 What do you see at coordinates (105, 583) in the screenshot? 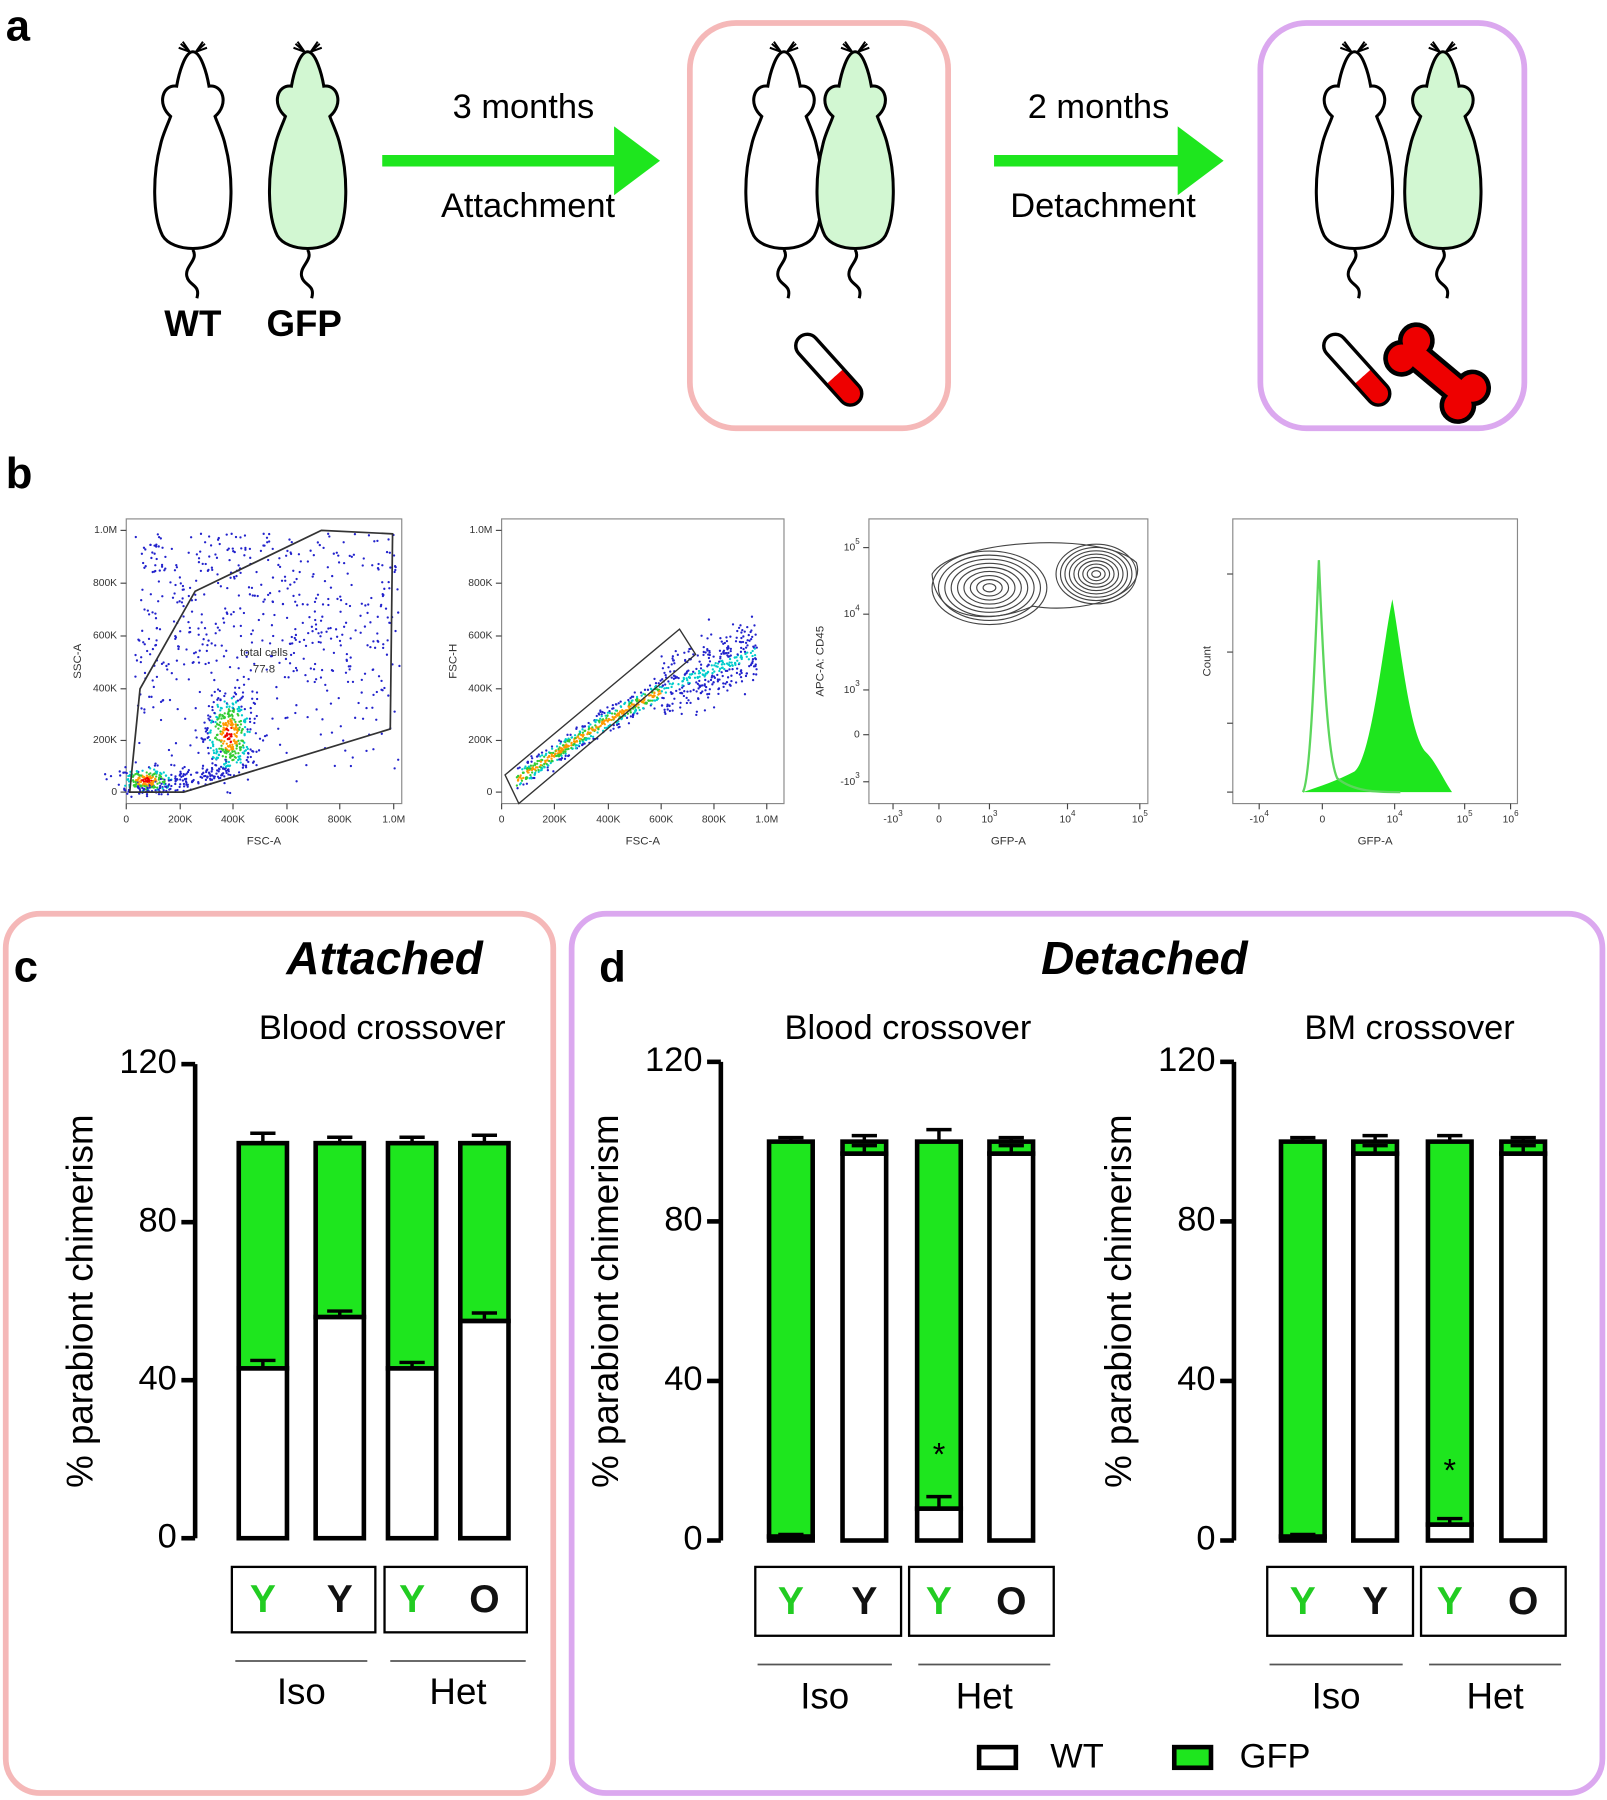
I see `y-tick-label: 800K` at bounding box center [105, 583].